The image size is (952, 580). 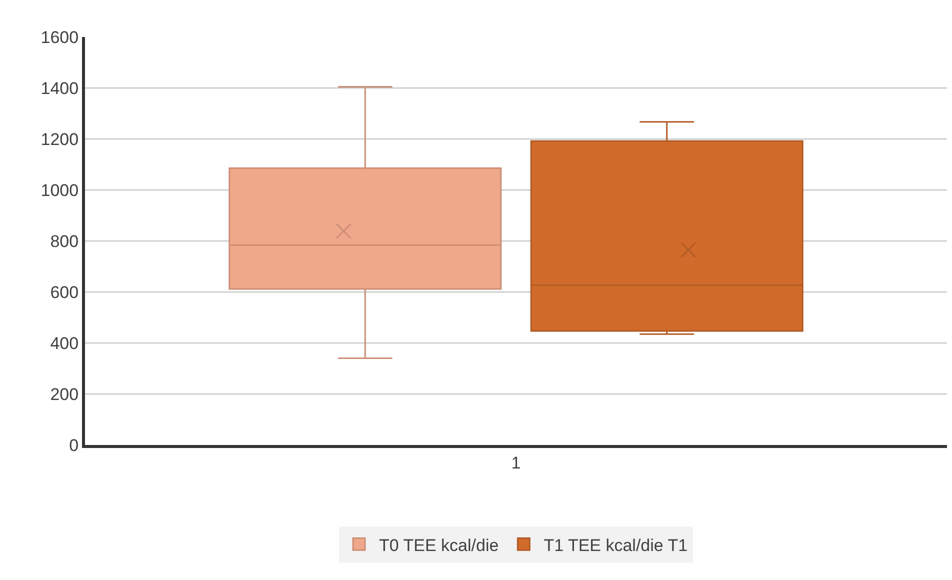 What do you see at coordinates (59, 190) in the screenshot?
I see `y-tick-label: 1000` at bounding box center [59, 190].